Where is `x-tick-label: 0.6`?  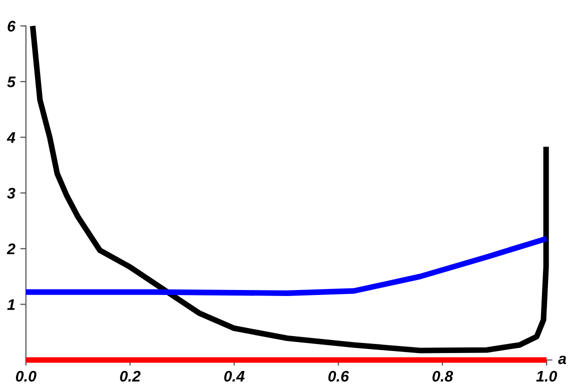 x-tick-label: 0.6 is located at coordinates (339, 376).